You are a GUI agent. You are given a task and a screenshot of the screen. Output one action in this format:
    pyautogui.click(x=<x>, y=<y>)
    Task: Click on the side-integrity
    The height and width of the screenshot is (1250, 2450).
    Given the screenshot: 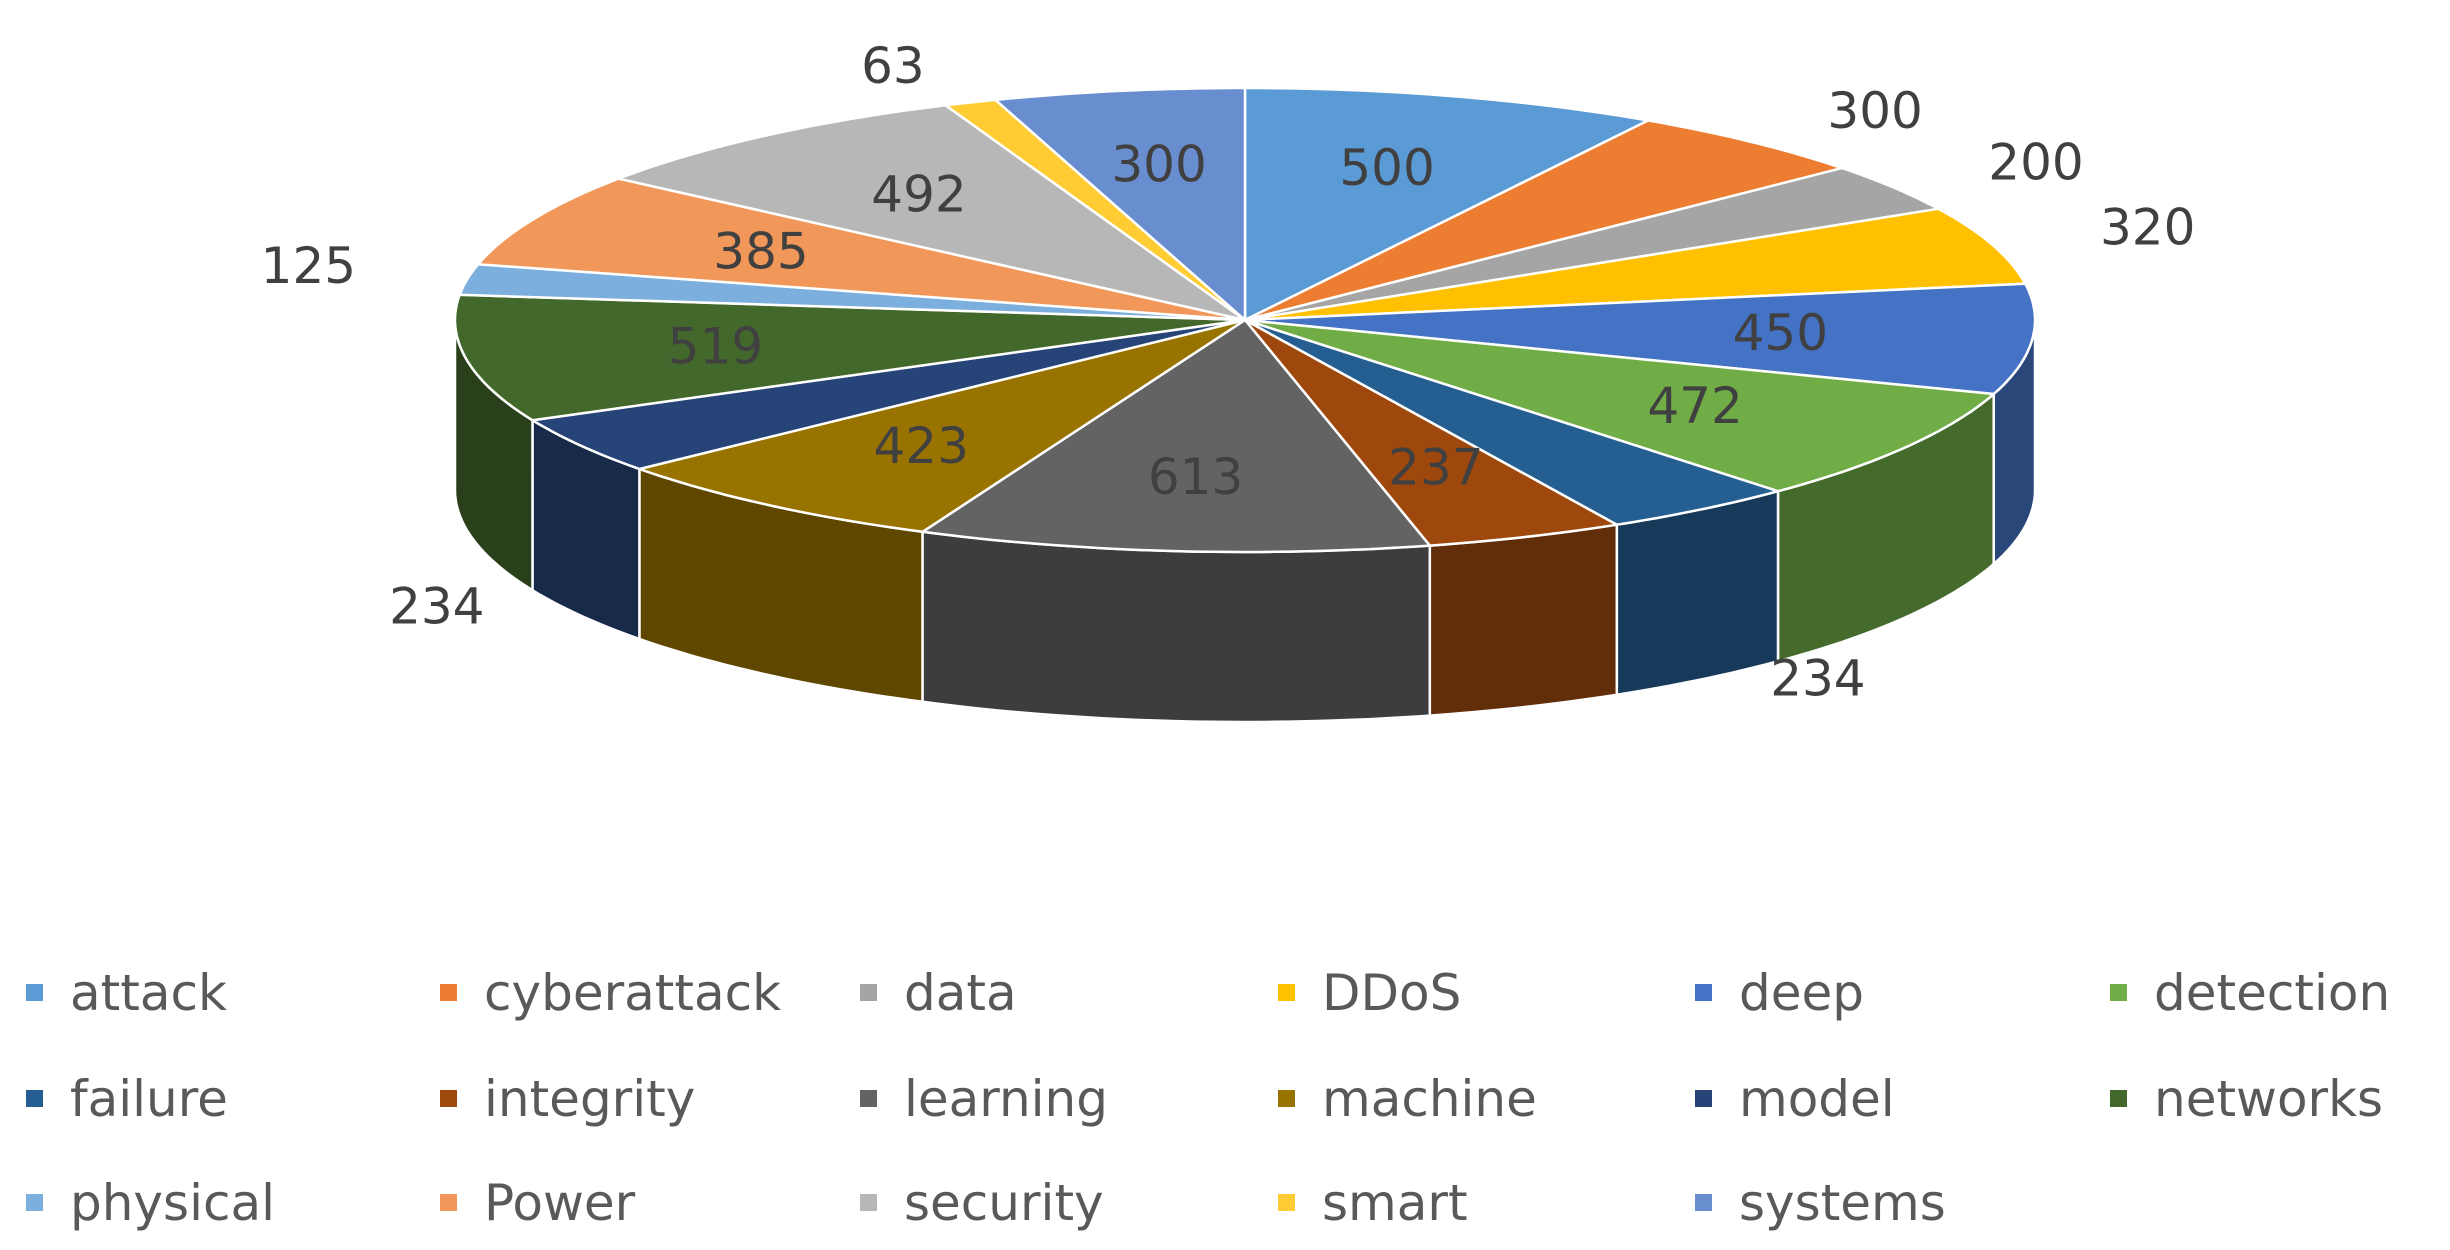 What is the action you would take?
    pyautogui.click(x=1523, y=620)
    